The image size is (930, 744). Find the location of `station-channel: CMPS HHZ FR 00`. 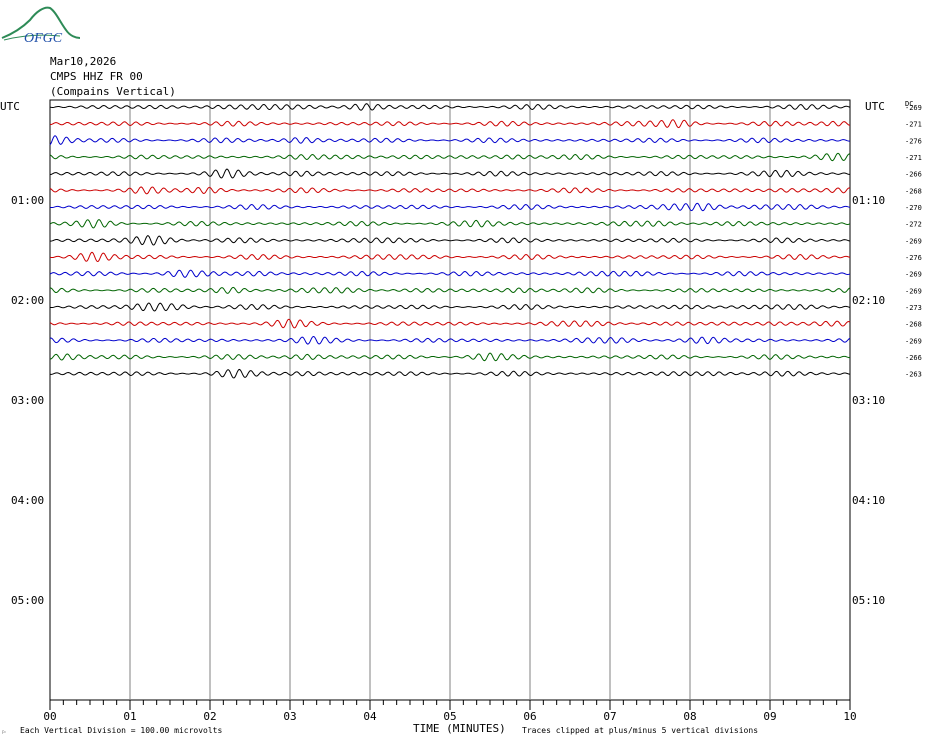

station-channel: CMPS HHZ FR 00 is located at coordinates (96, 76).